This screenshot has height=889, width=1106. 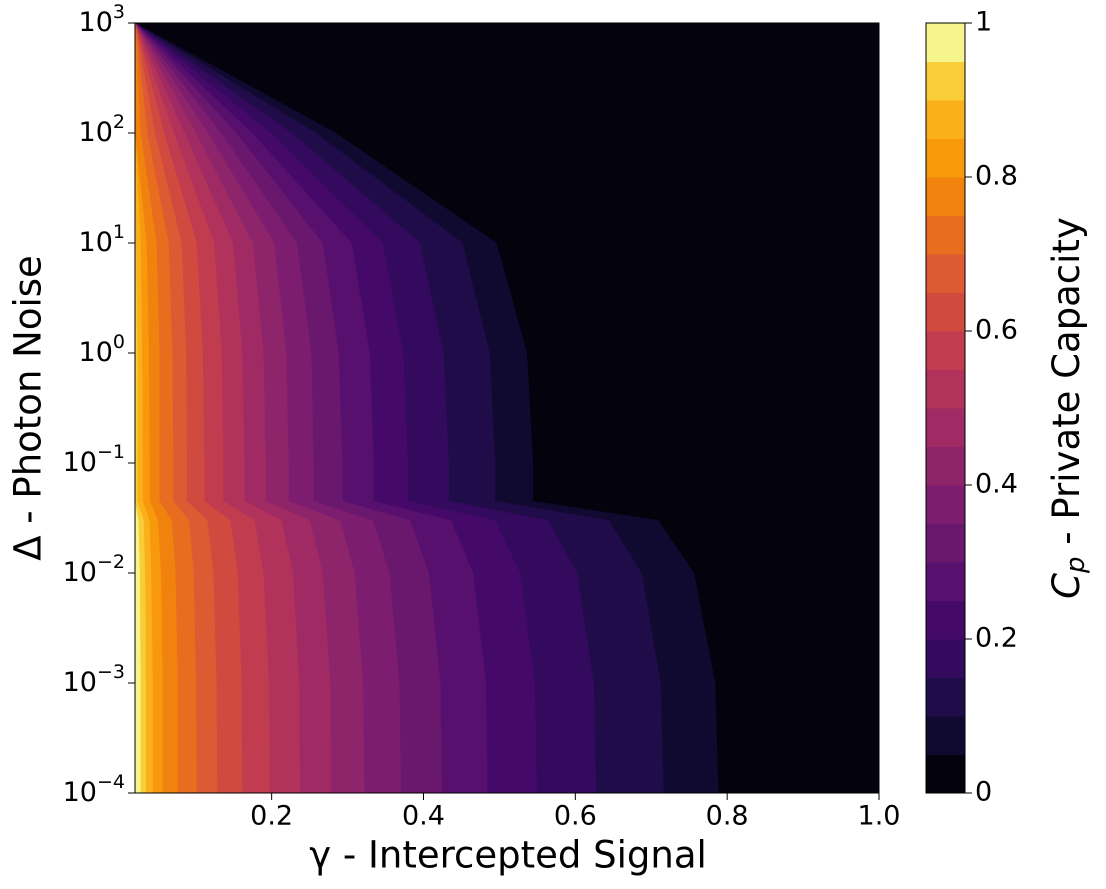 I want to click on x-tick-label: 1.0, so click(x=879, y=816).